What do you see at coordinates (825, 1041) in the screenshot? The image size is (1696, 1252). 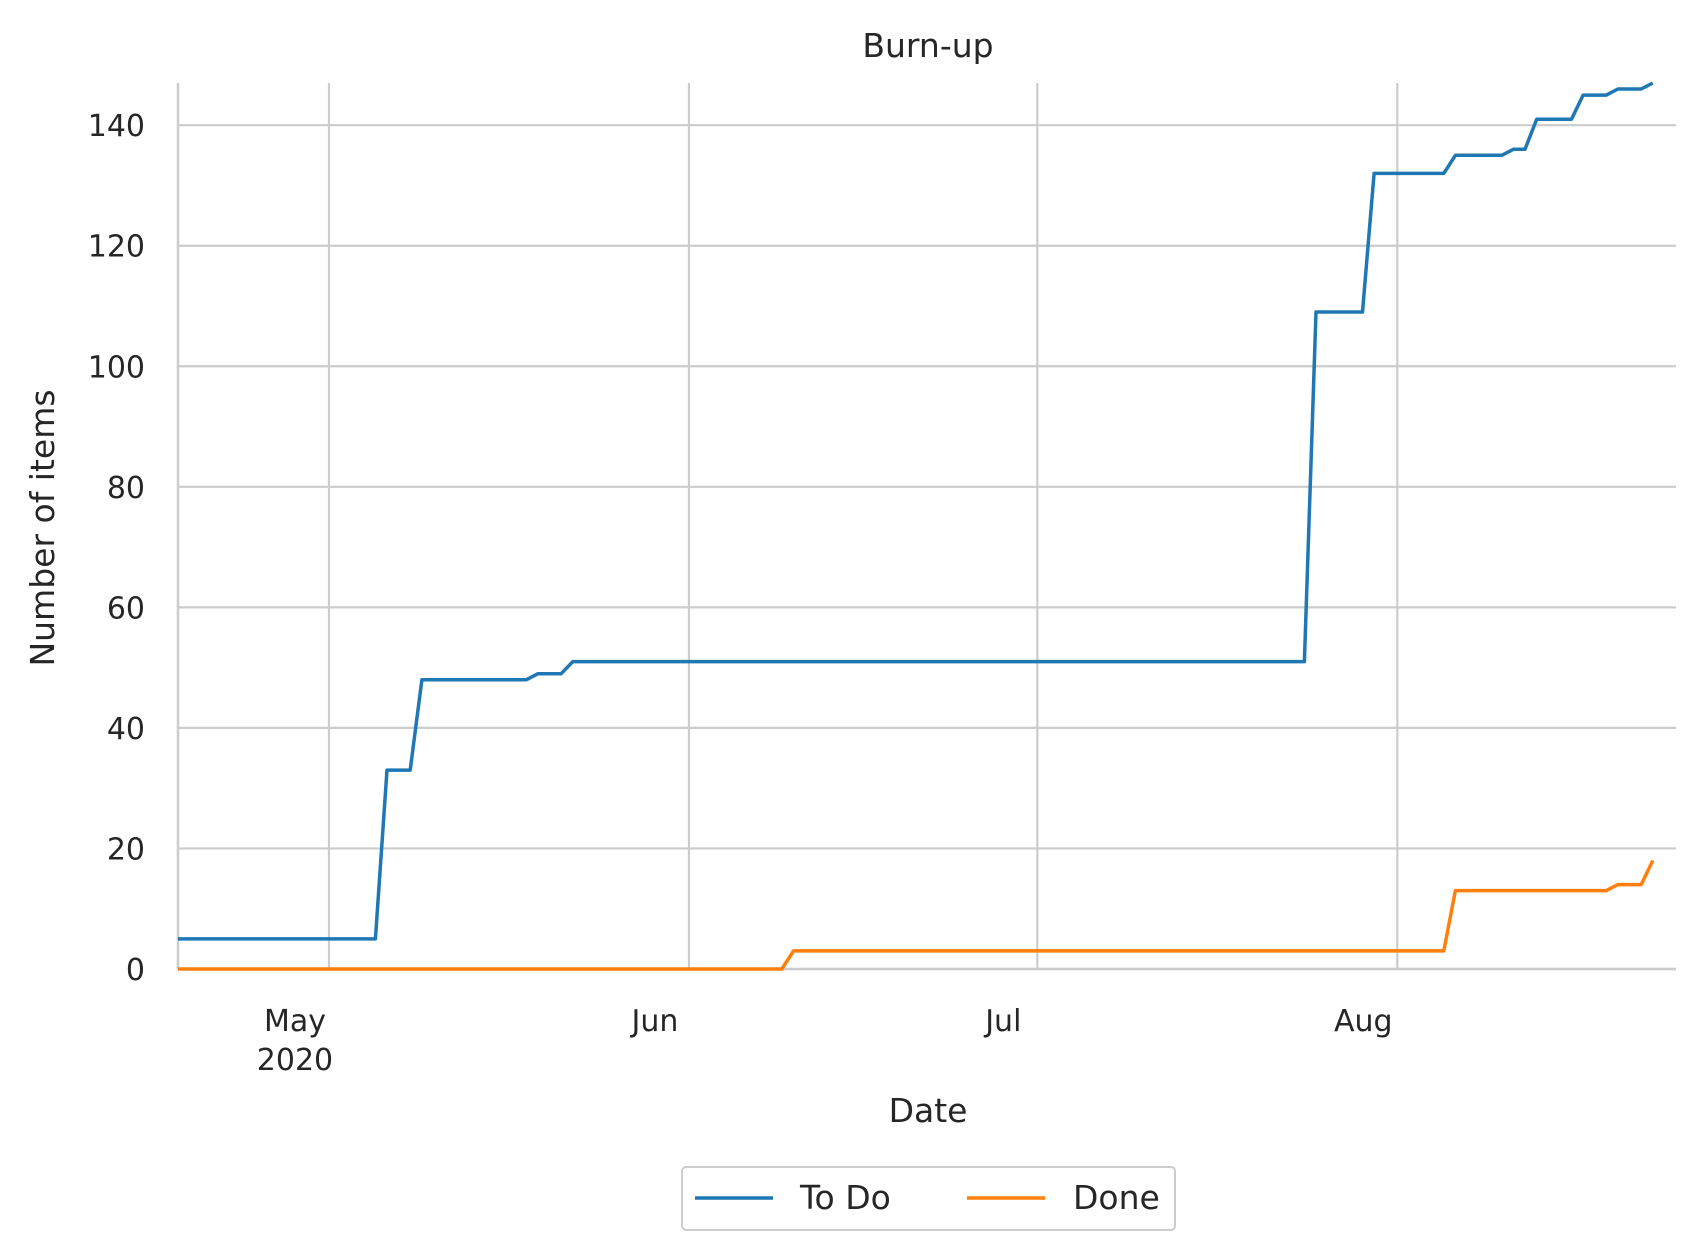 I see `x-tick-labels: May 2020 Jun Jul Aug` at bounding box center [825, 1041].